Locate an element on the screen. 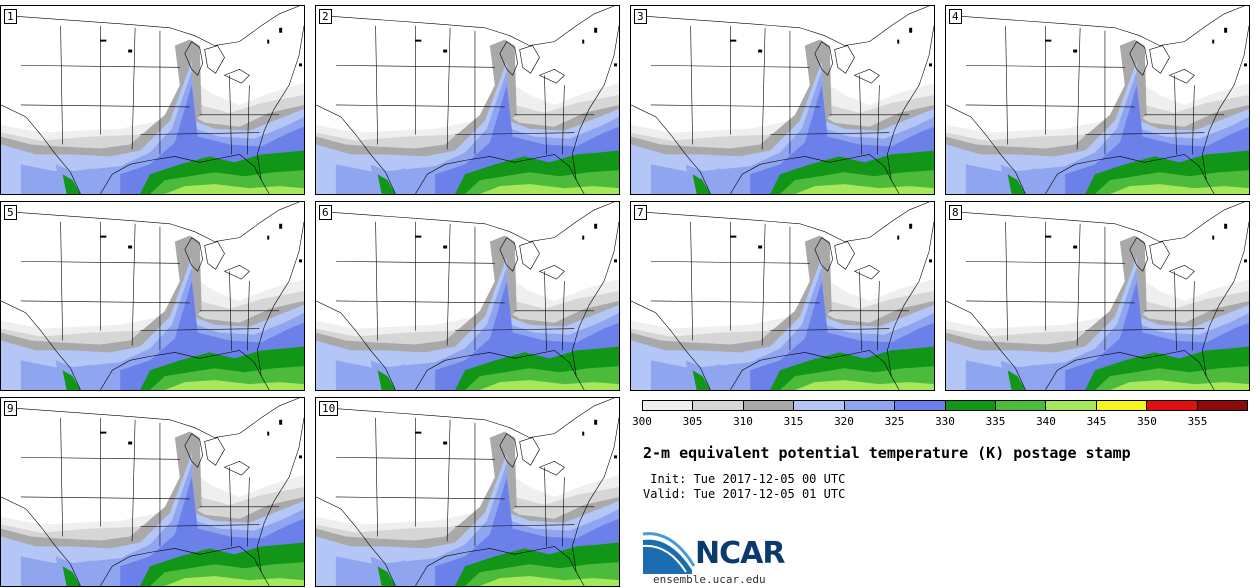 The image size is (1260, 588). colorbar-tick-label: 300 is located at coordinates (642, 421).